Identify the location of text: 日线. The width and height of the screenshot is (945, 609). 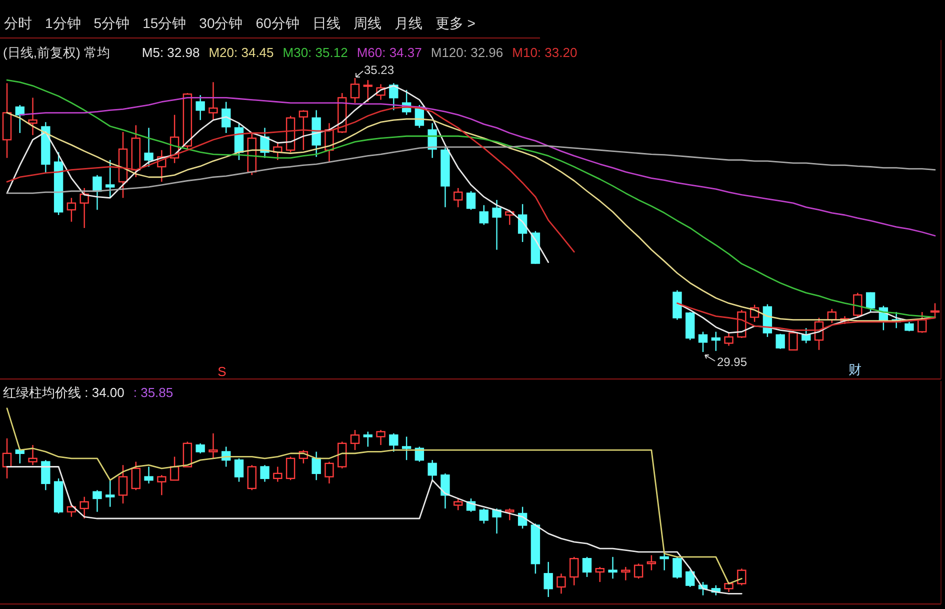
(326, 23).